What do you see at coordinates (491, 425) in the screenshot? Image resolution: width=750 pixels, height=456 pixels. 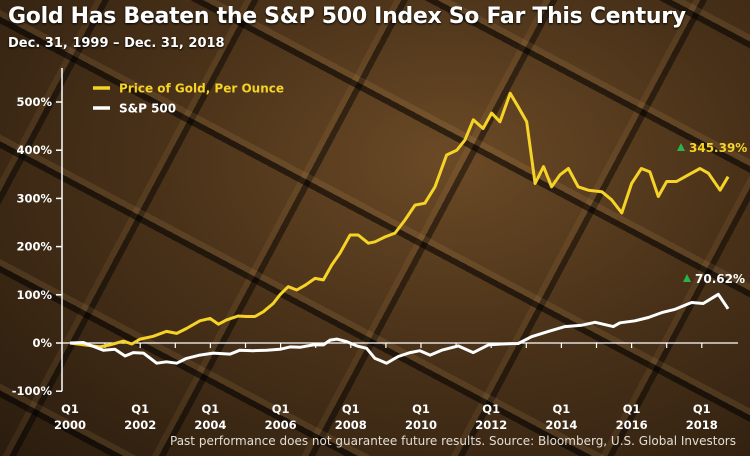 I see `x-tick-year: 2012` at bounding box center [491, 425].